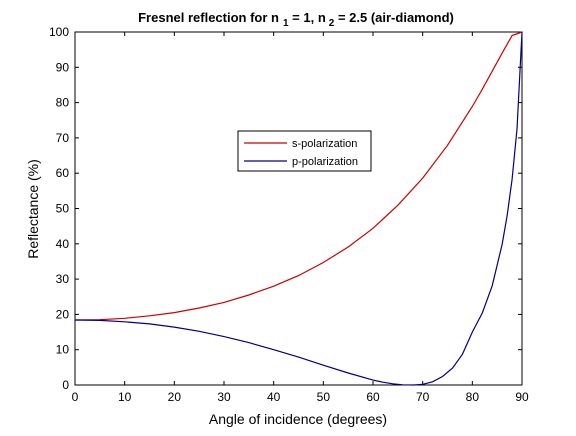  Describe the element at coordinates (324, 144) in the screenshot. I see `legend-label-s-polarization: s-polarization` at that location.